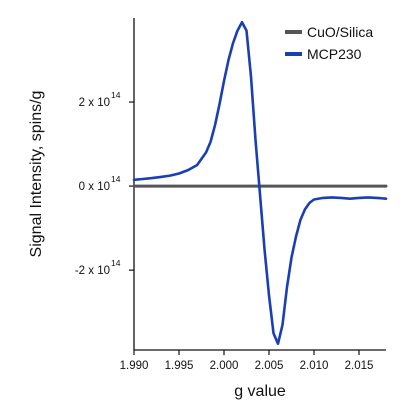  Describe the element at coordinates (334, 54) in the screenshot. I see `legend-label: MCP230` at that location.